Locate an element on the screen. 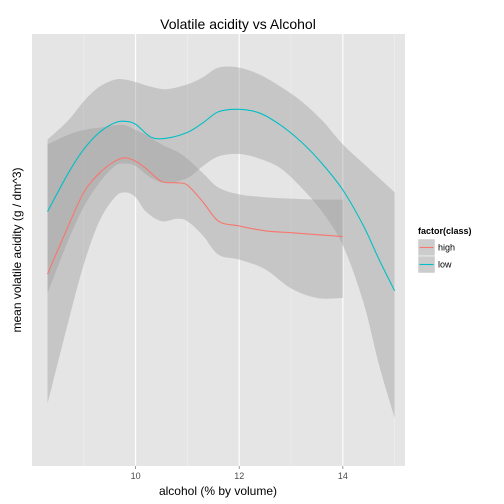 Image resolution: width=504 pixels, height=504 pixels. legend-entries: high low is located at coordinates (436, 256).